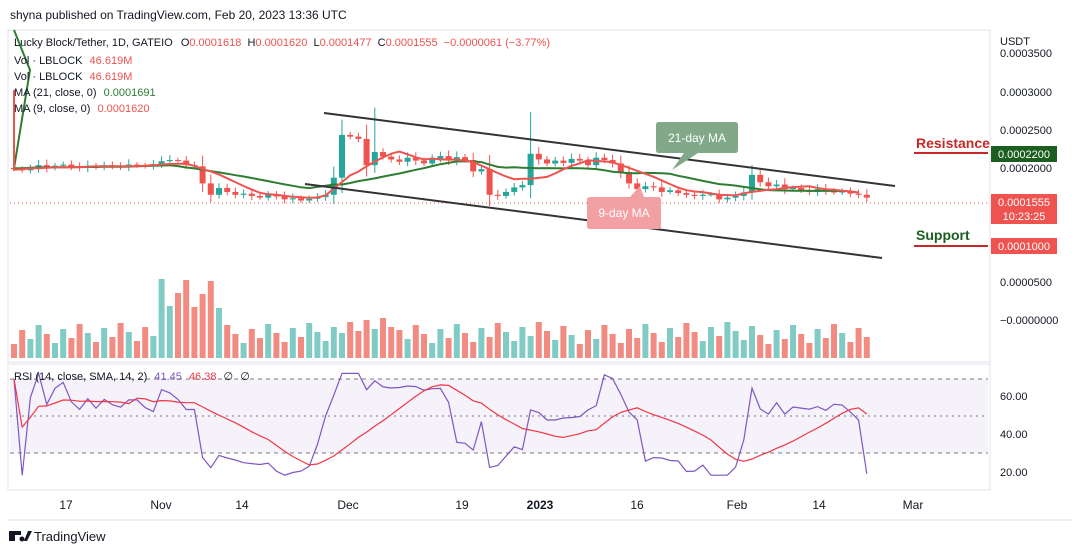  I want to click on tv-brand-text: TradingView, so click(70, 536).